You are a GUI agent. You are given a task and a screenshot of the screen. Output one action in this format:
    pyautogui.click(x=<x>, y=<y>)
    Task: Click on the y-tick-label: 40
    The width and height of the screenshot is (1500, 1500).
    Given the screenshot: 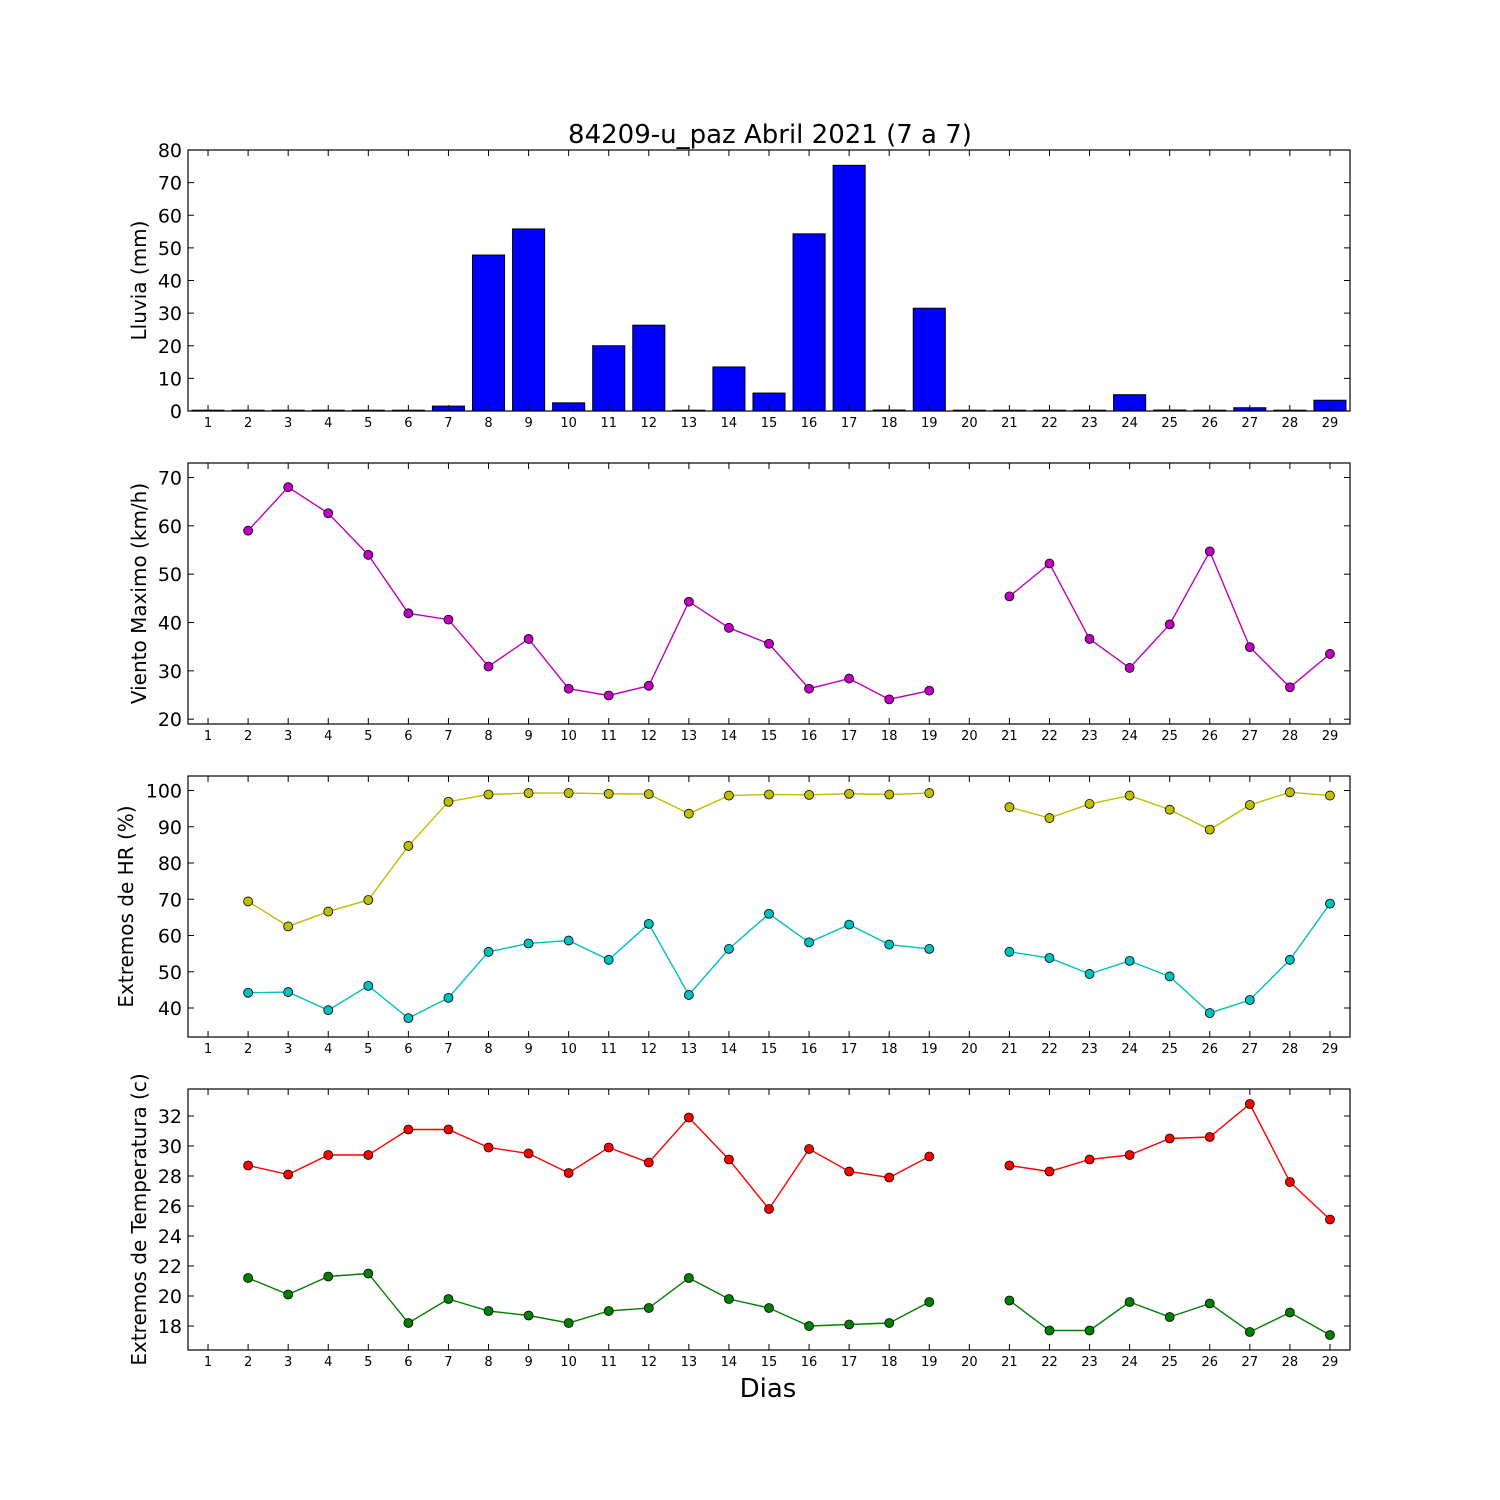 What is the action you would take?
    pyautogui.click(x=170, y=1009)
    